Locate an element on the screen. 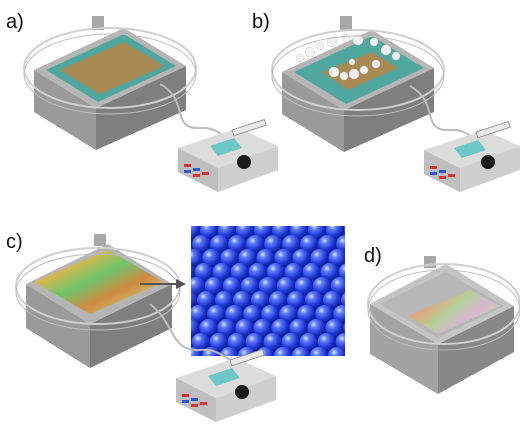 This screenshot has height=447, width=520. panel-a-trough is located at coordinates (110, 83).